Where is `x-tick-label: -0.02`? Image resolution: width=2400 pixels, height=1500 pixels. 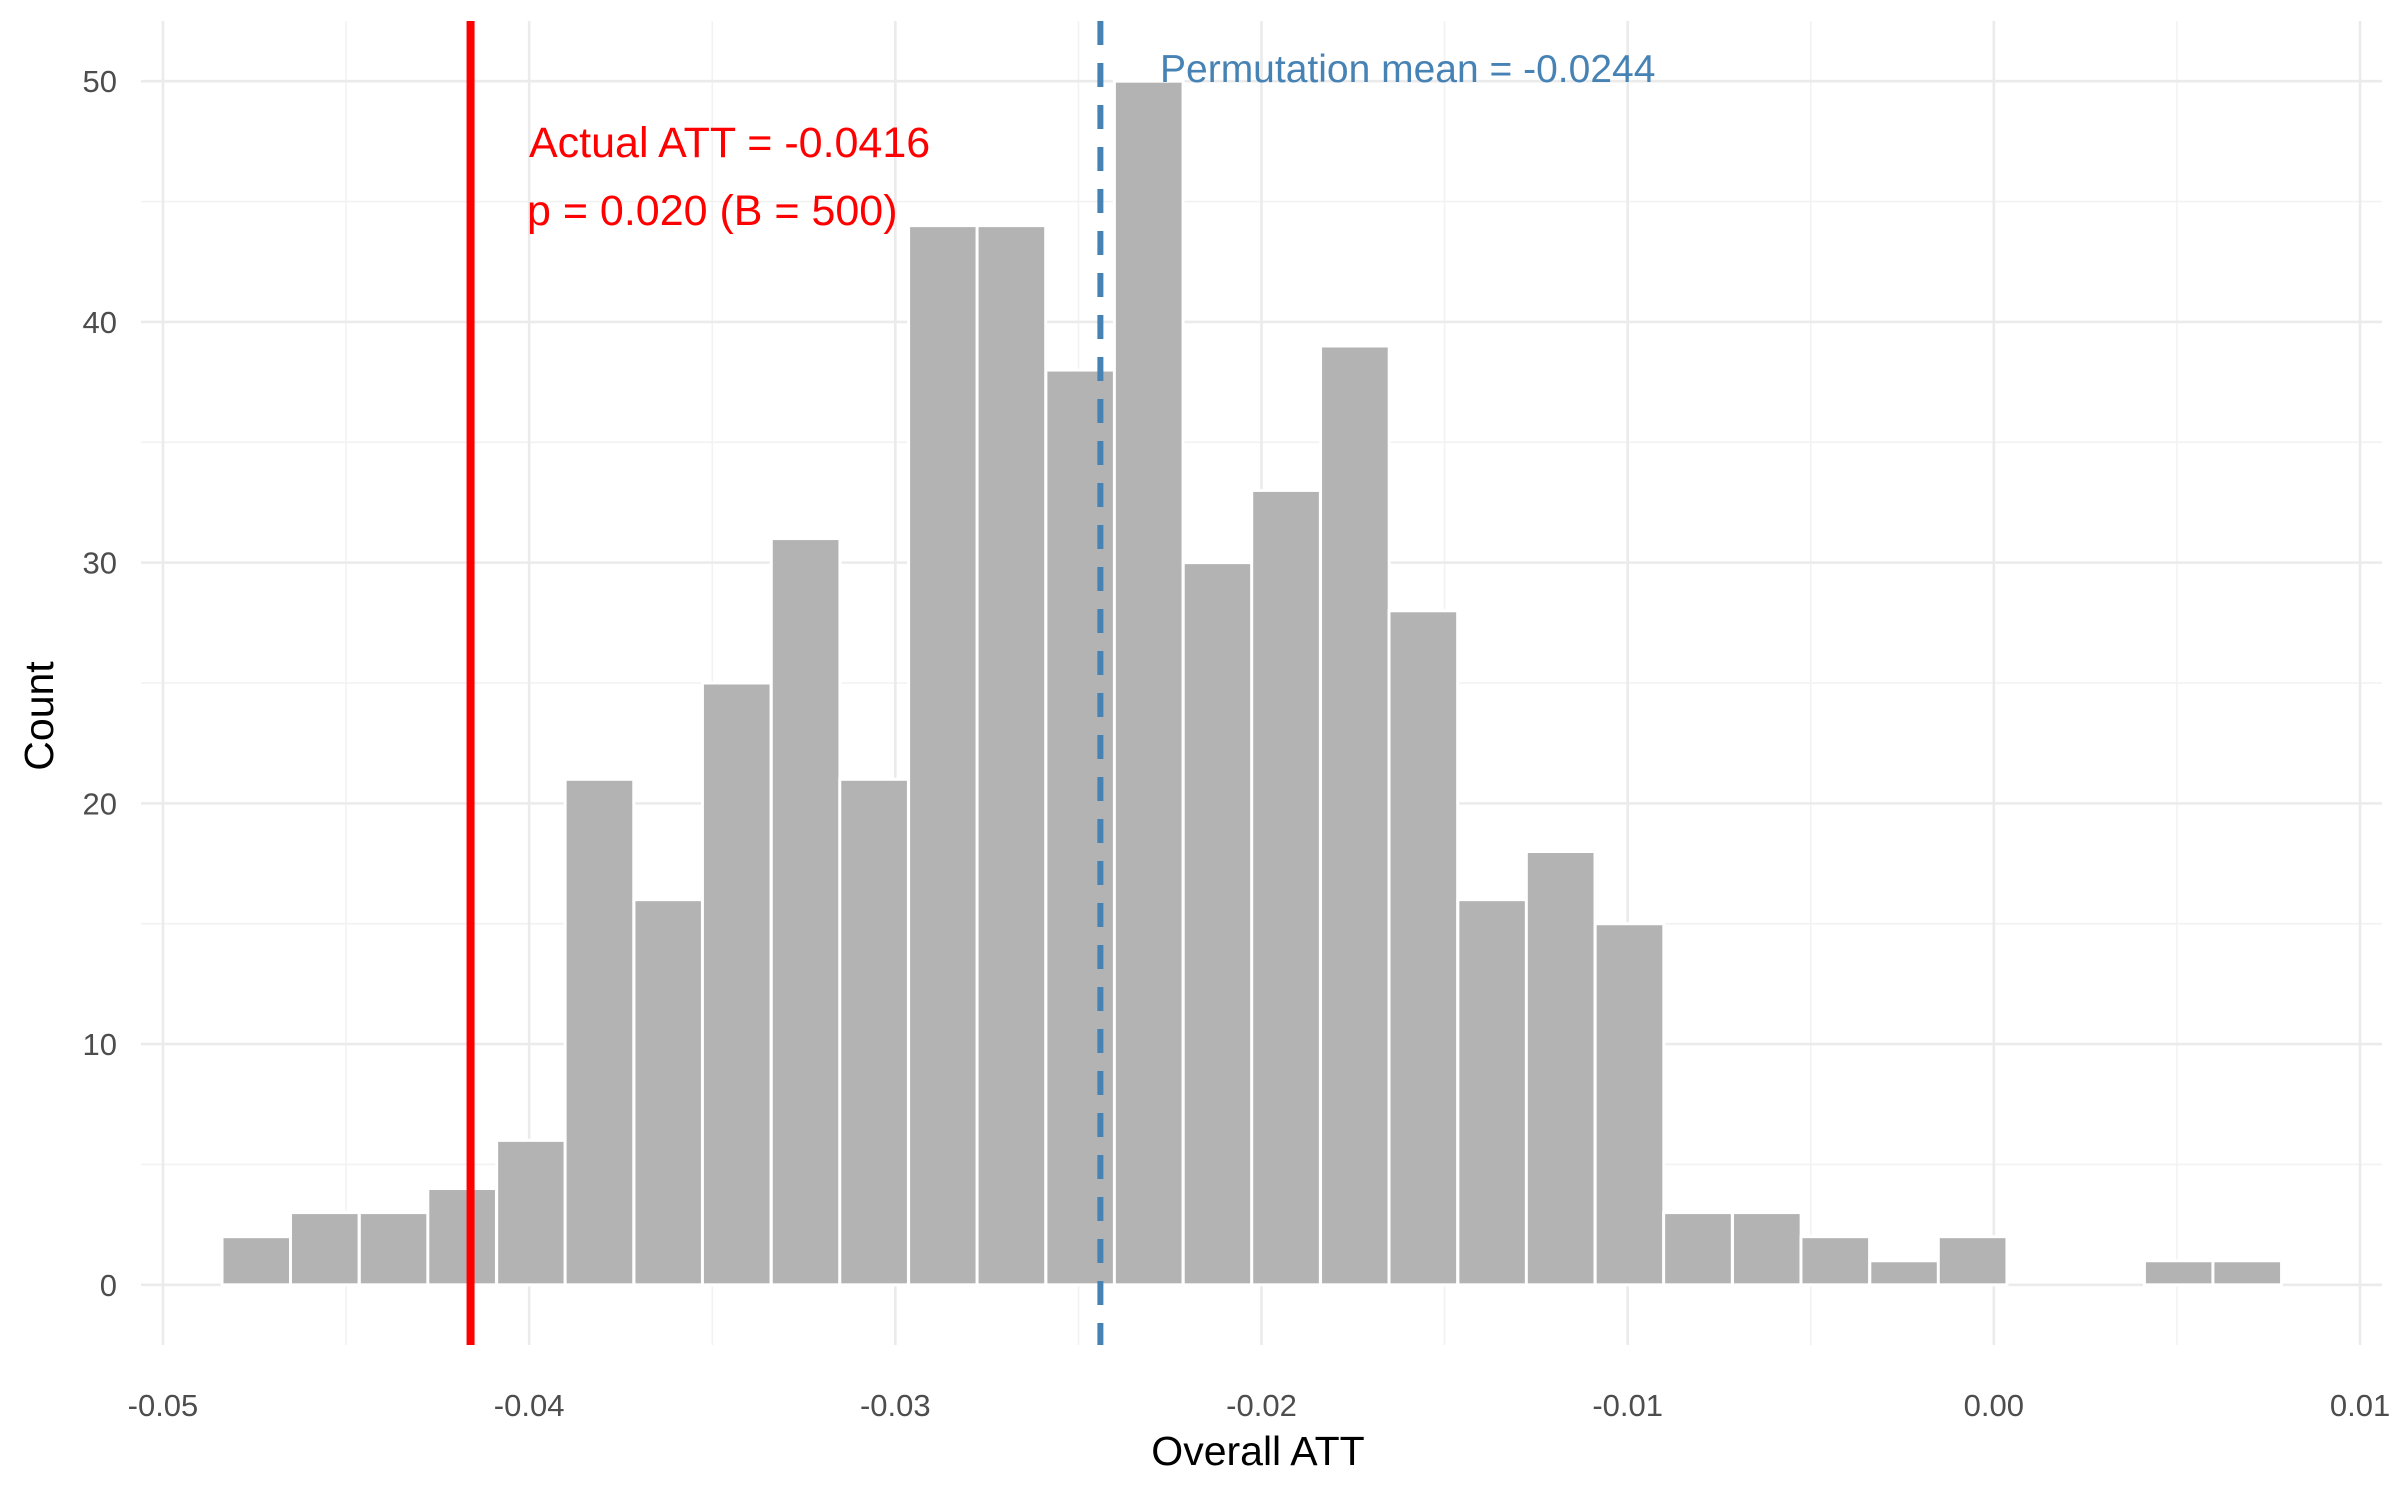
x-tick-label: -0.02 is located at coordinates (1261, 1405).